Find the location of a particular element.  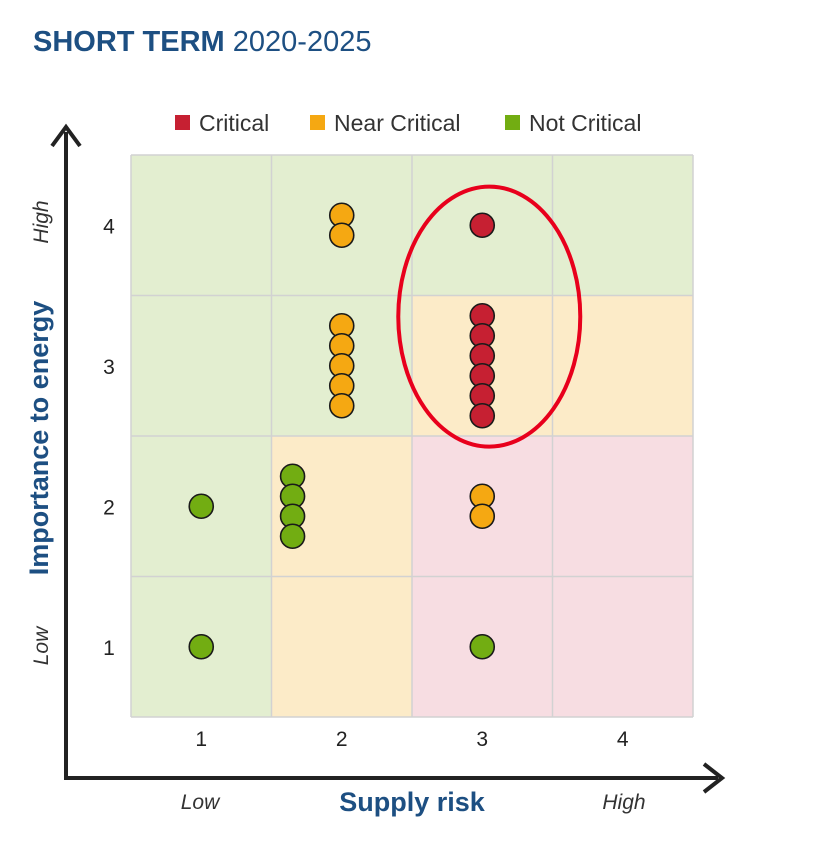

x-tick-label: 4 is located at coordinates (623, 739).